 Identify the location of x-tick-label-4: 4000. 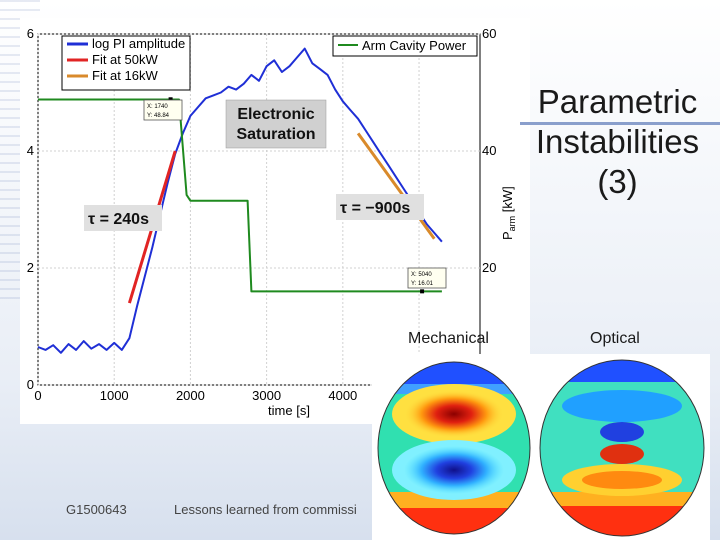
(342, 395).